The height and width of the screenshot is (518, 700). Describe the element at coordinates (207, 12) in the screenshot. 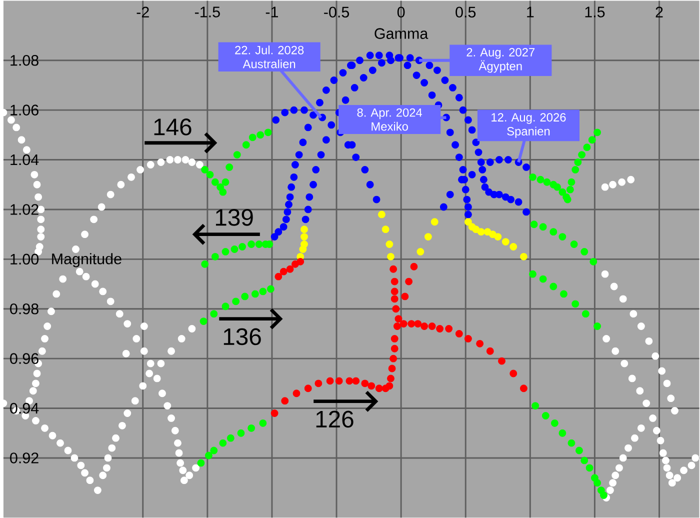

I see `x-tick-label: -1.5` at that location.